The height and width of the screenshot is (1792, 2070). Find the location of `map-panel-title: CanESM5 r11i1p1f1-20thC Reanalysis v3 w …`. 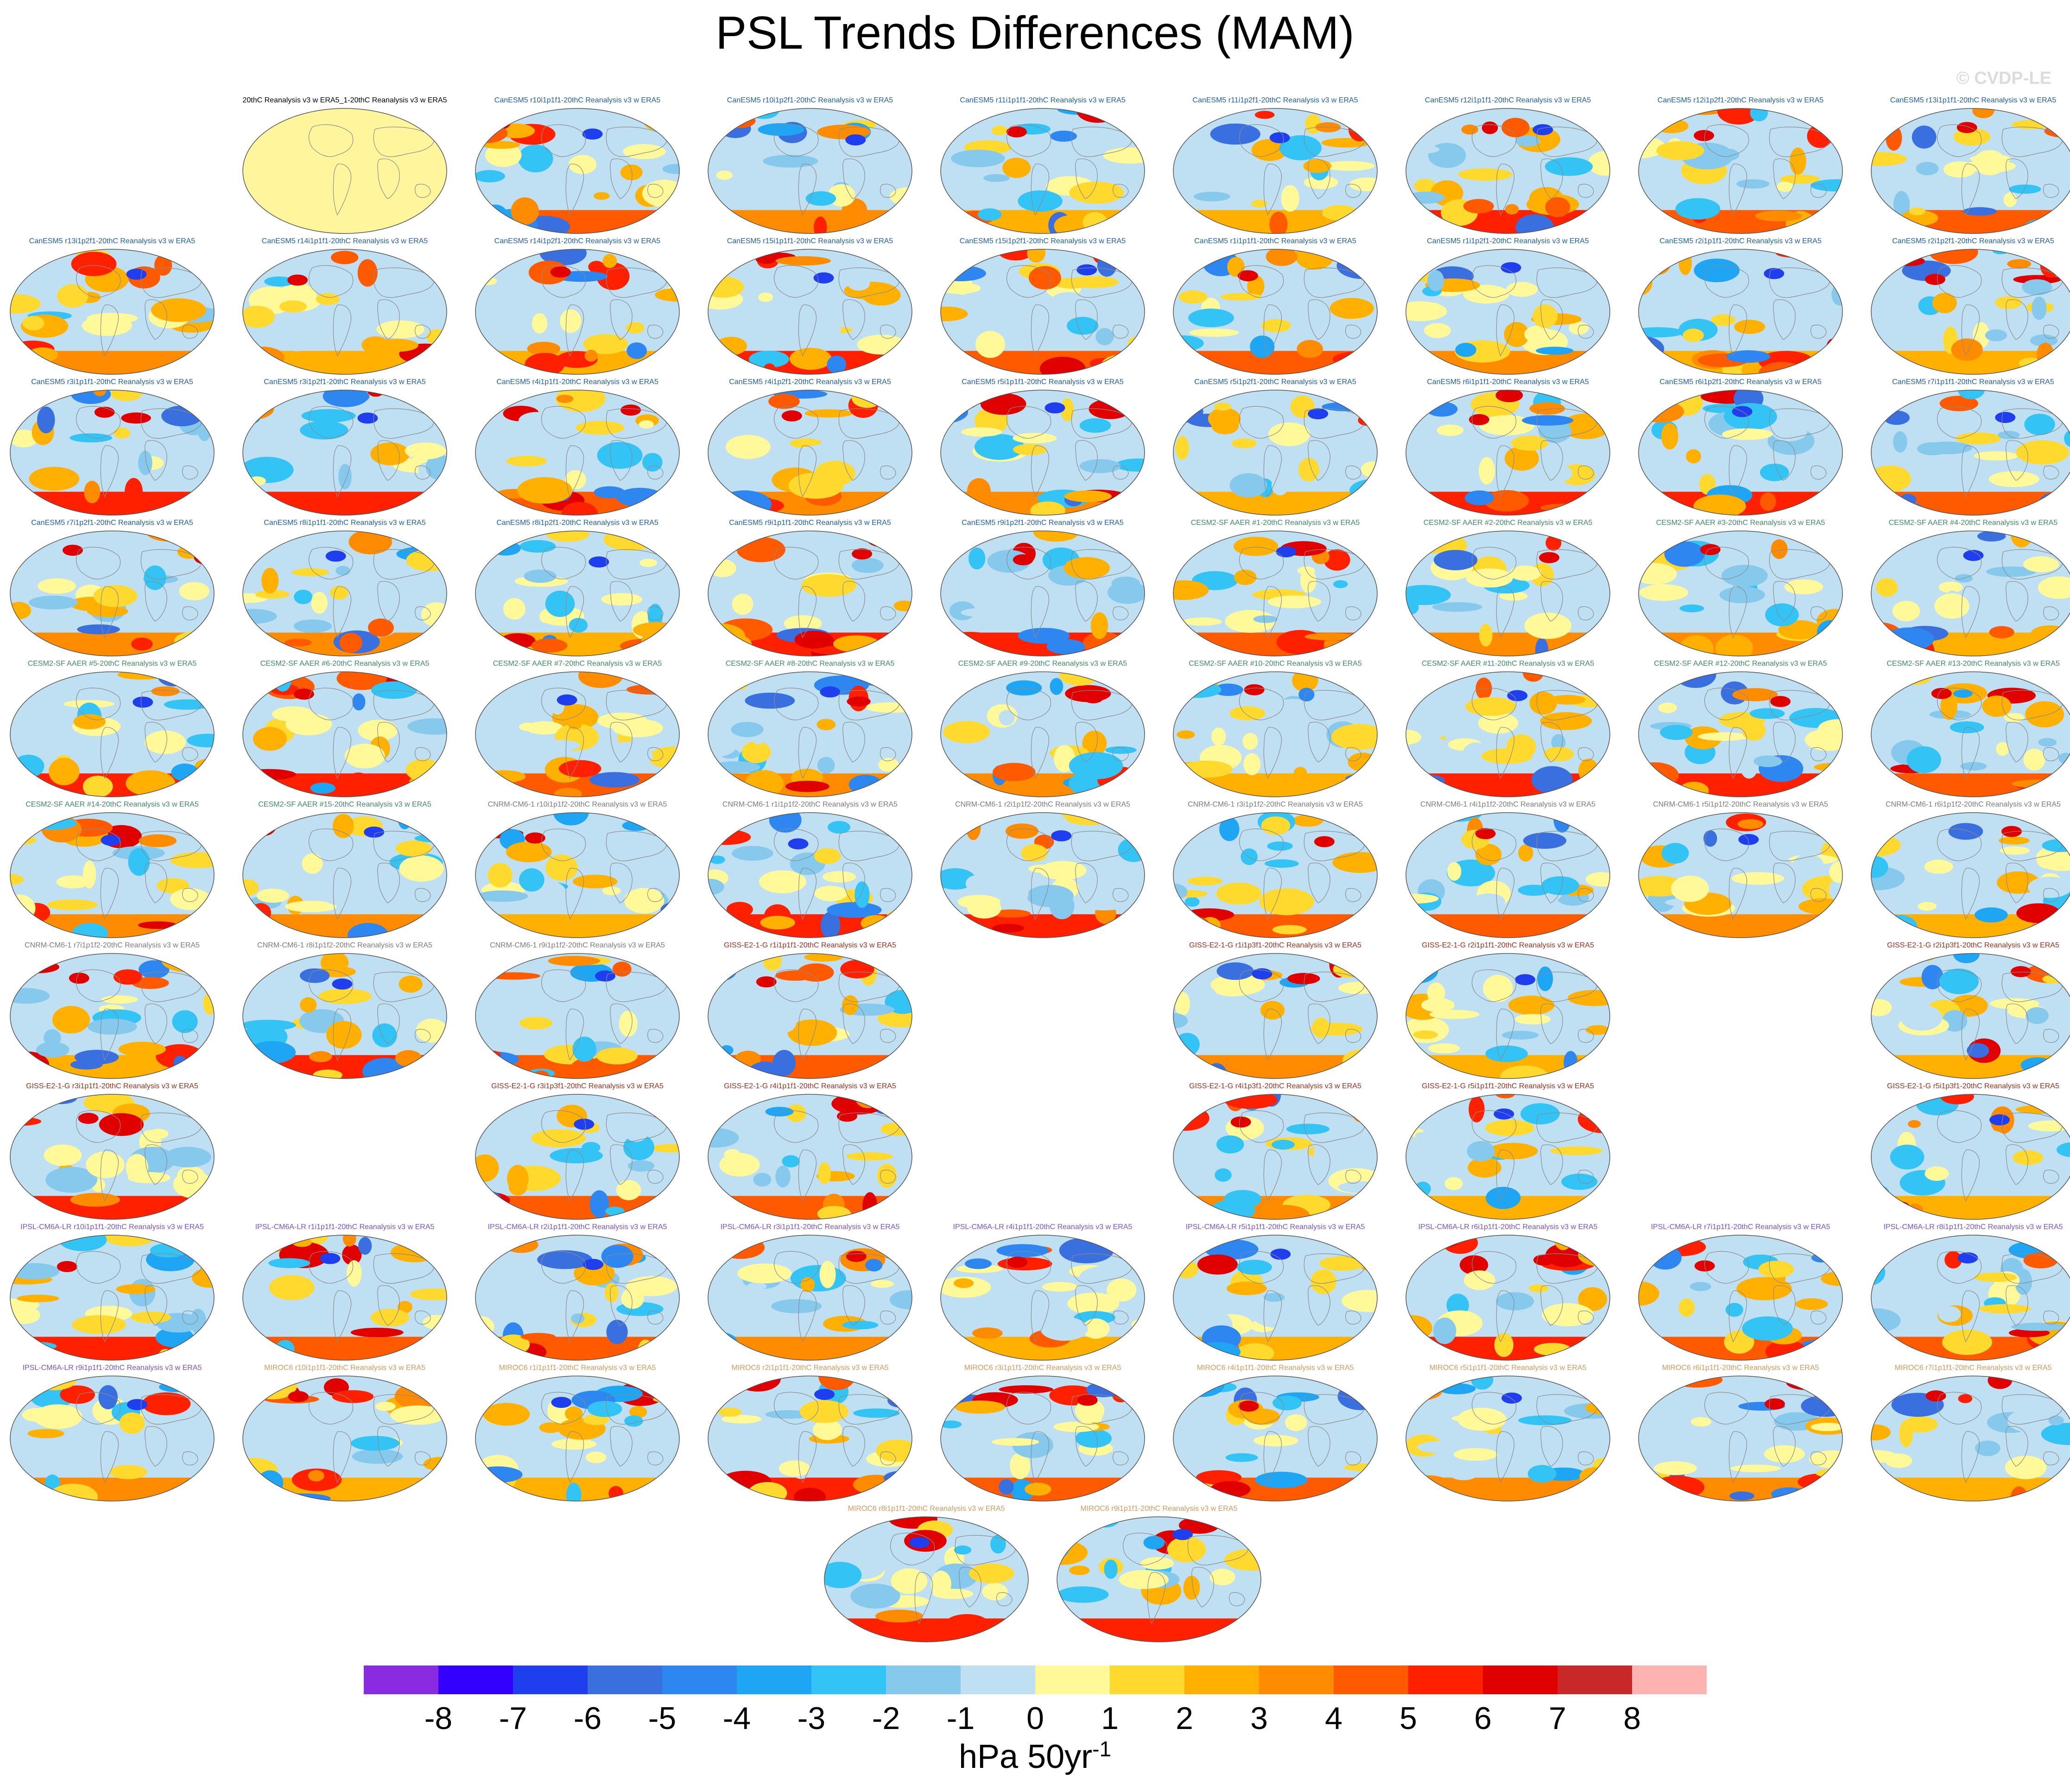

map-panel-title: CanESM5 r11i1p1f1-20thC Reanalysis v3 w … is located at coordinates (1043, 100).